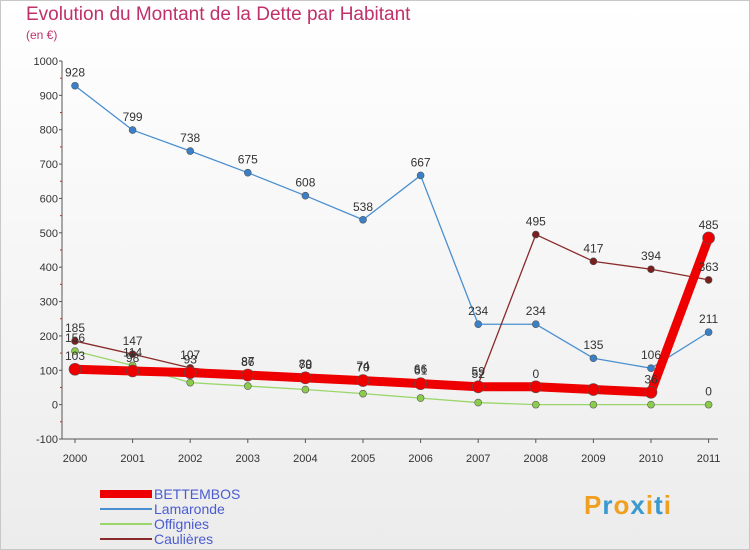 This screenshot has height=550, width=750. Describe the element at coordinates (708, 392) in the screenshot. I see `data-label-offignies: 0` at that location.